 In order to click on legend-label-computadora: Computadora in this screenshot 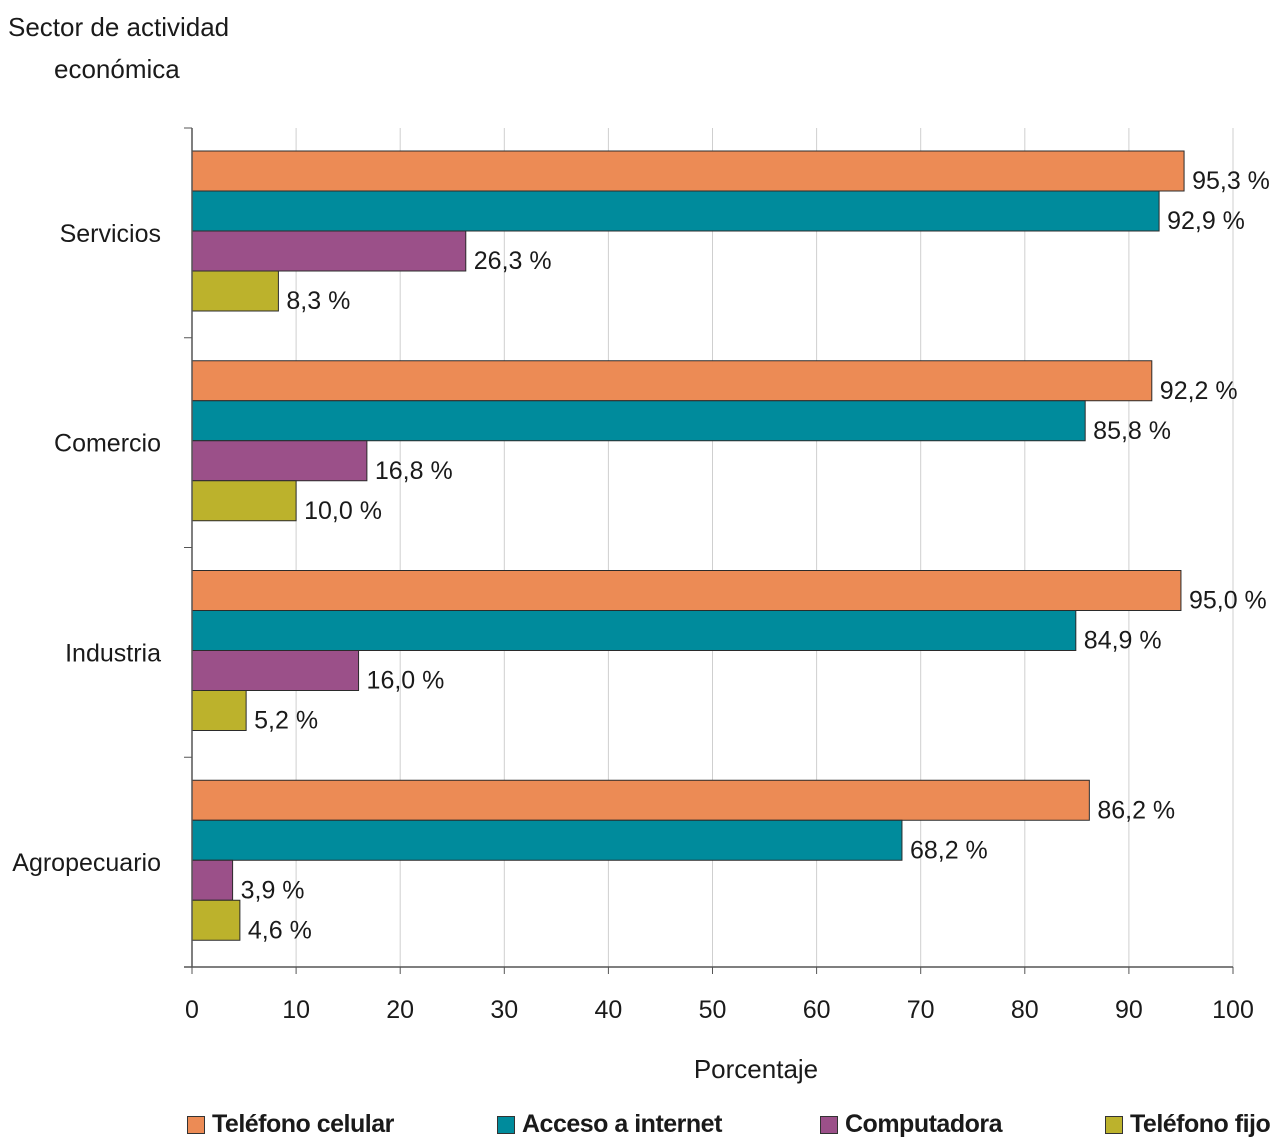, I will do `click(924, 1124)`.